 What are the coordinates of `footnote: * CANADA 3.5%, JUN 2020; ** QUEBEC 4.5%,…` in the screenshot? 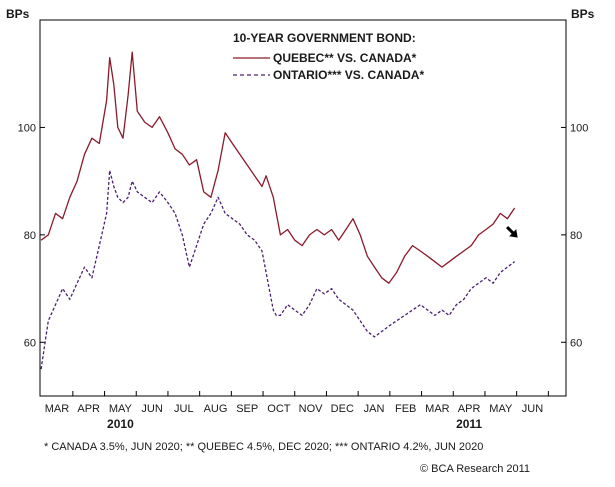 It's located at (263, 447).